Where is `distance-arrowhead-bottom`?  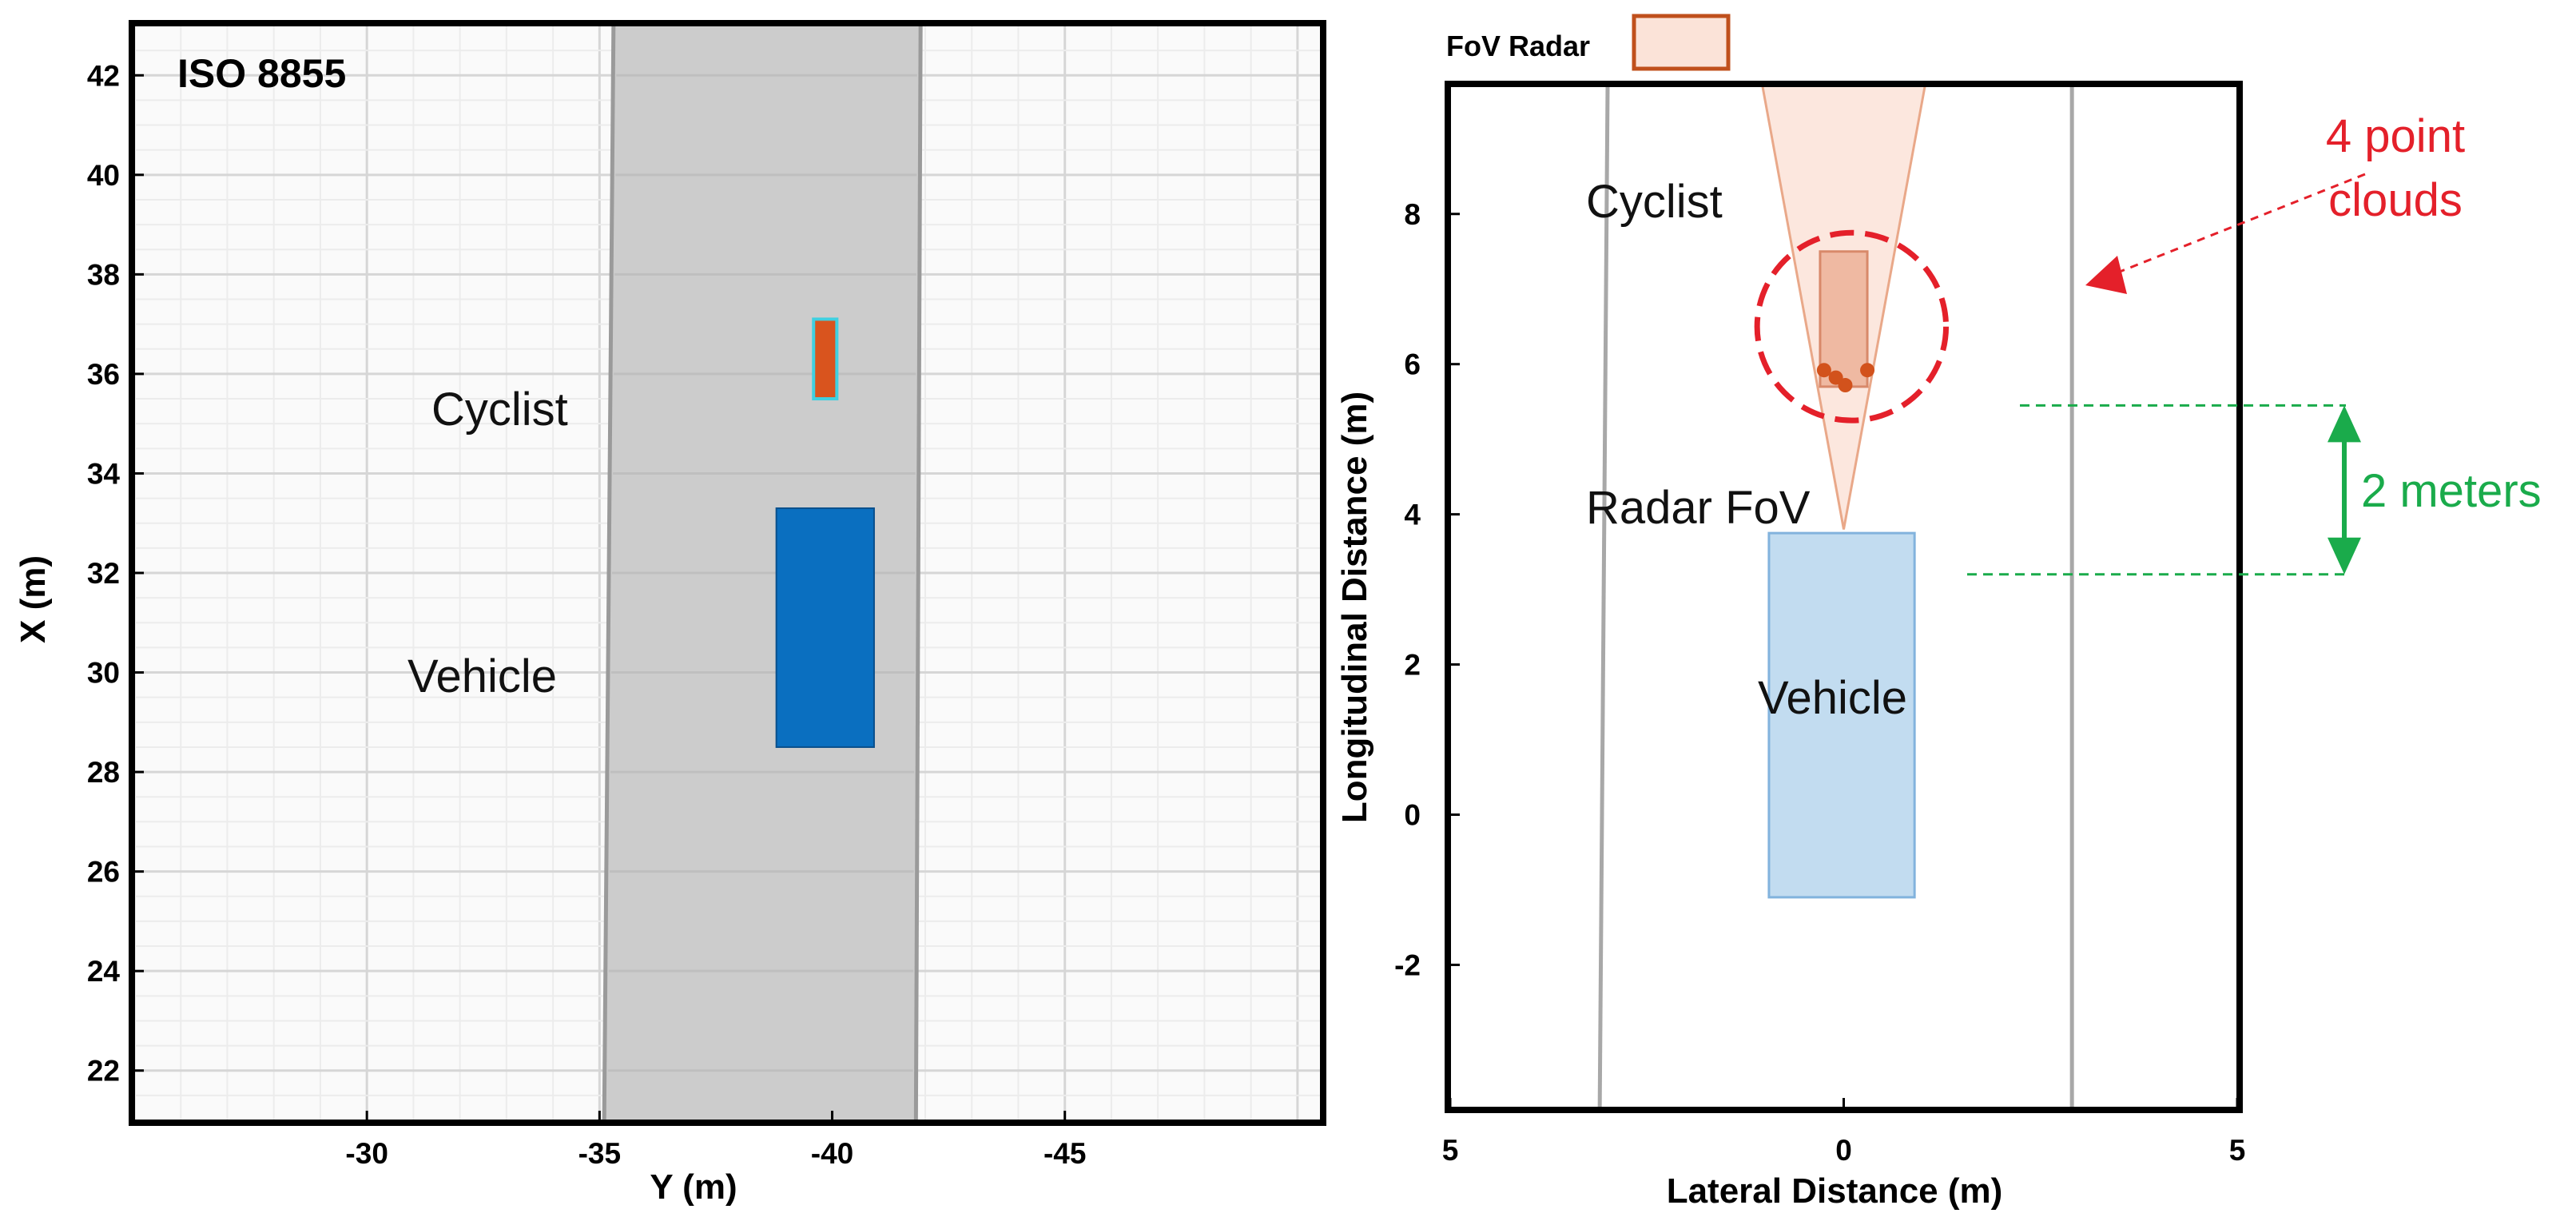
distance-arrowhead-bottom is located at coordinates (2344, 556).